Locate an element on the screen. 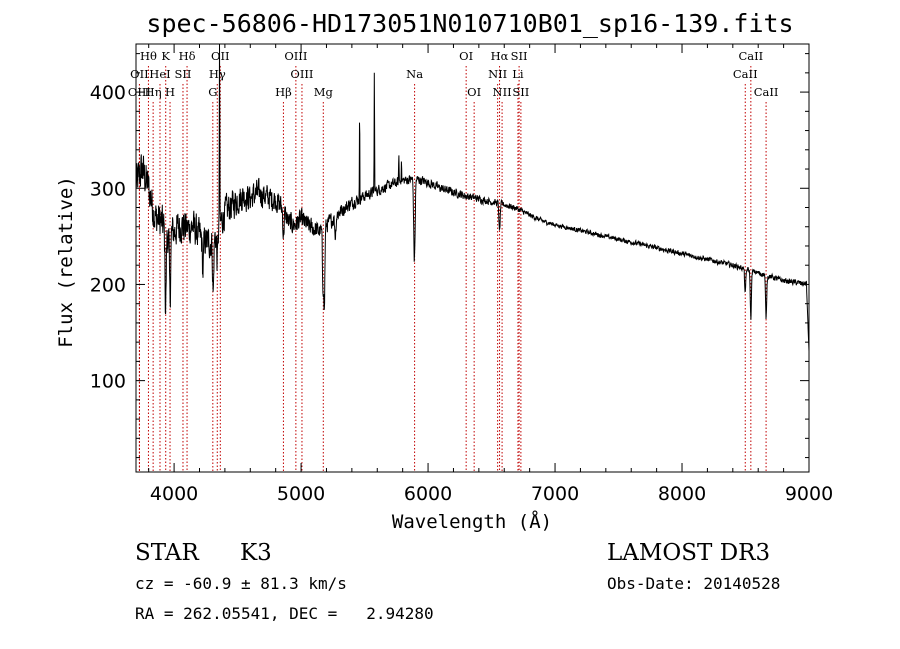 Image resolution: width=900 pixels, height=649 pixels. y-tick-label: 300 is located at coordinates (108, 189).